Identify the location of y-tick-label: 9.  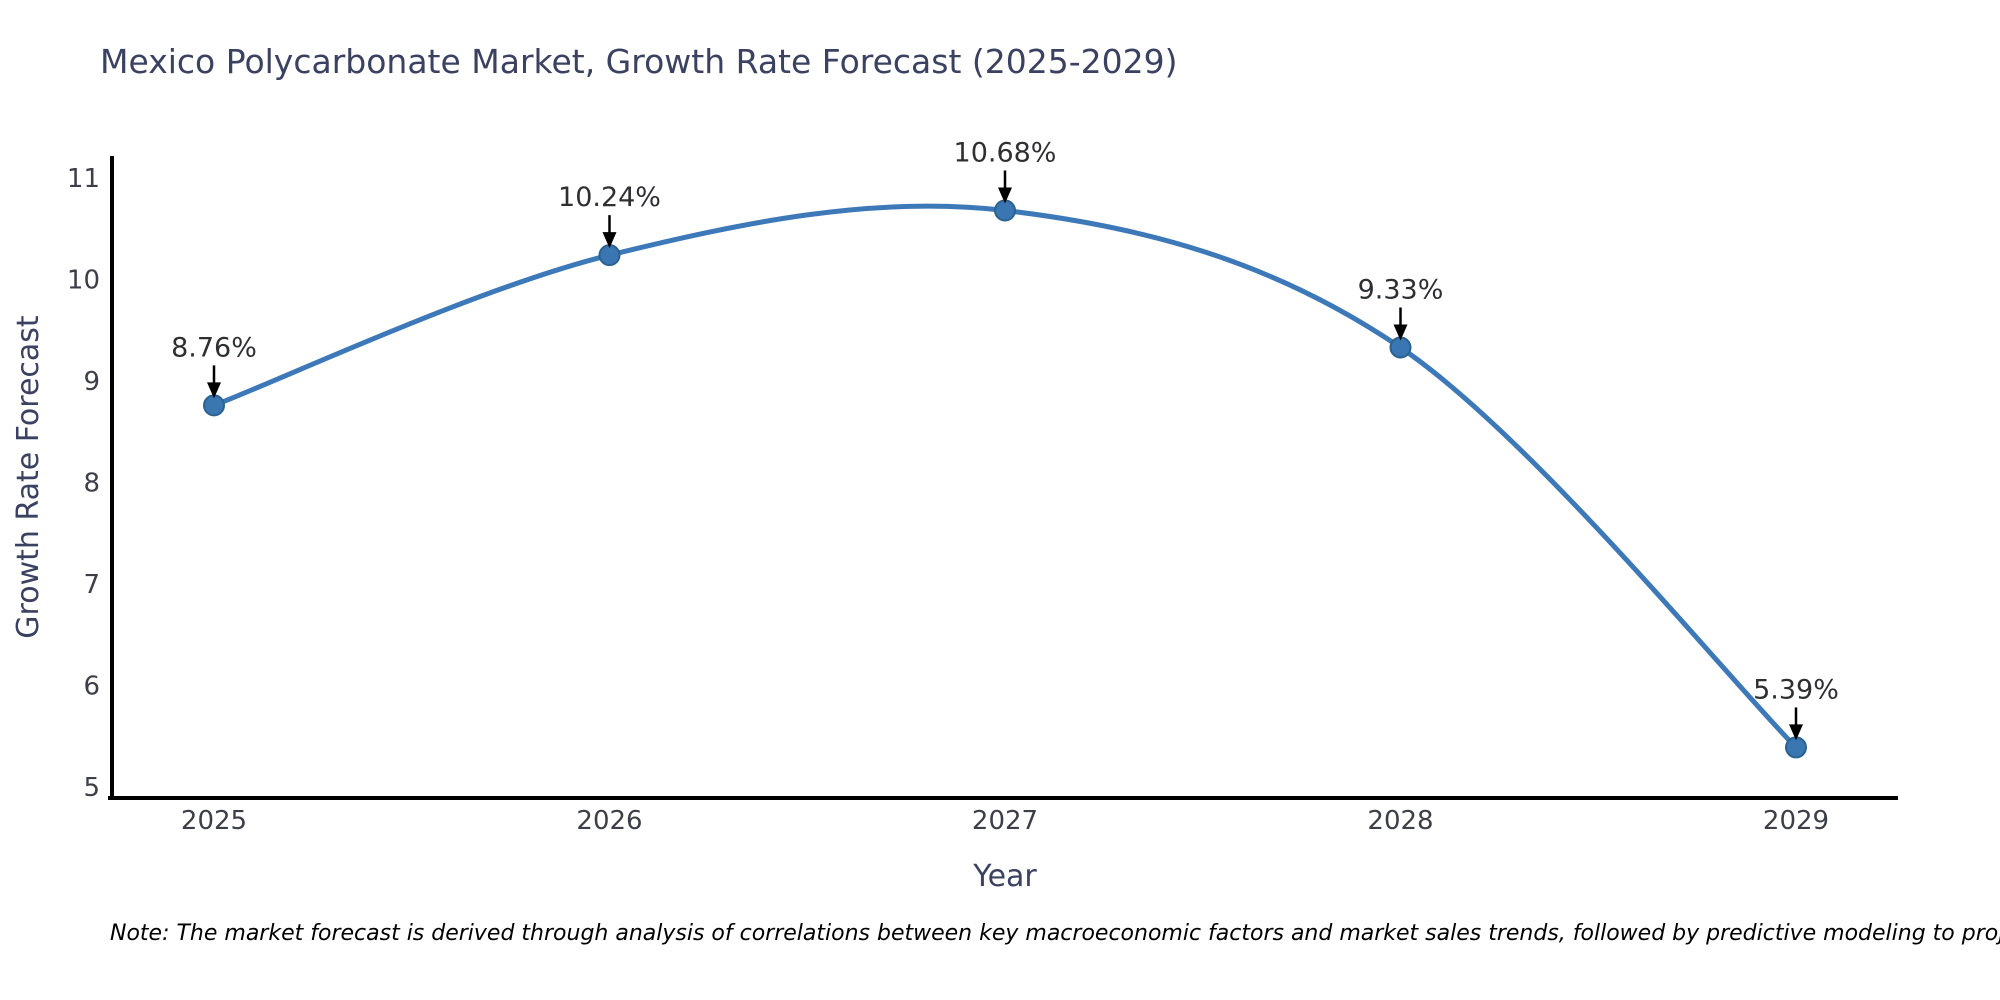
(91, 382).